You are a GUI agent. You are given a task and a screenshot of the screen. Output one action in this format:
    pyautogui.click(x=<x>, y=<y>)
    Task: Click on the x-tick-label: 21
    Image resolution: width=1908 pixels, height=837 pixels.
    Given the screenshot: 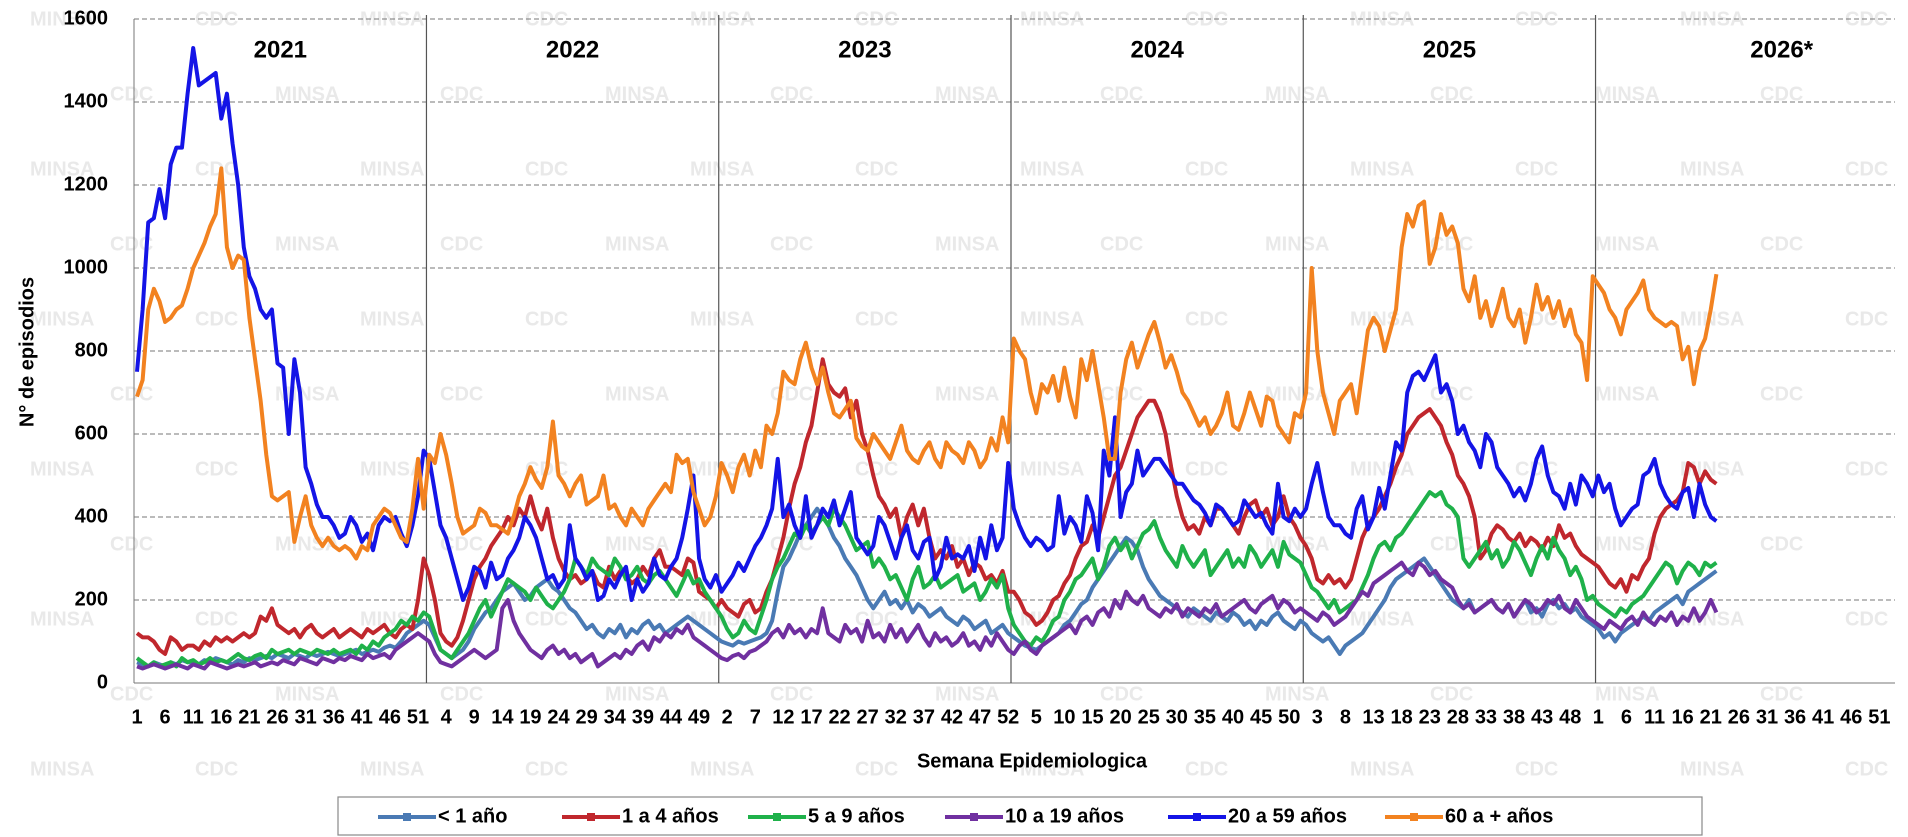 What is the action you would take?
    pyautogui.click(x=1711, y=717)
    